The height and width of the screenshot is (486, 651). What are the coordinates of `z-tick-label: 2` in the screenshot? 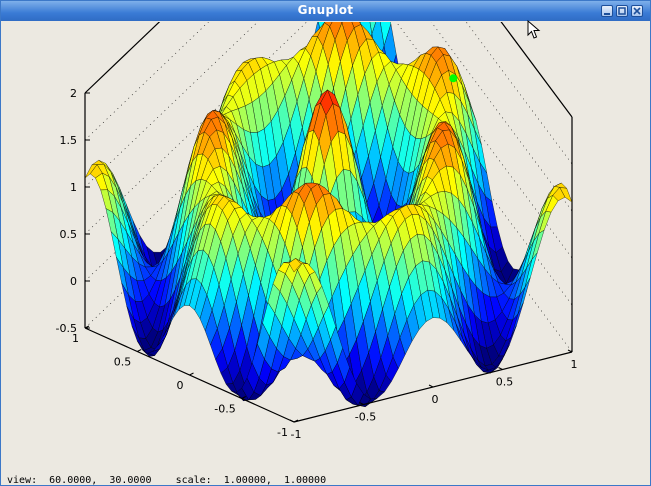 It's located at (73, 93).